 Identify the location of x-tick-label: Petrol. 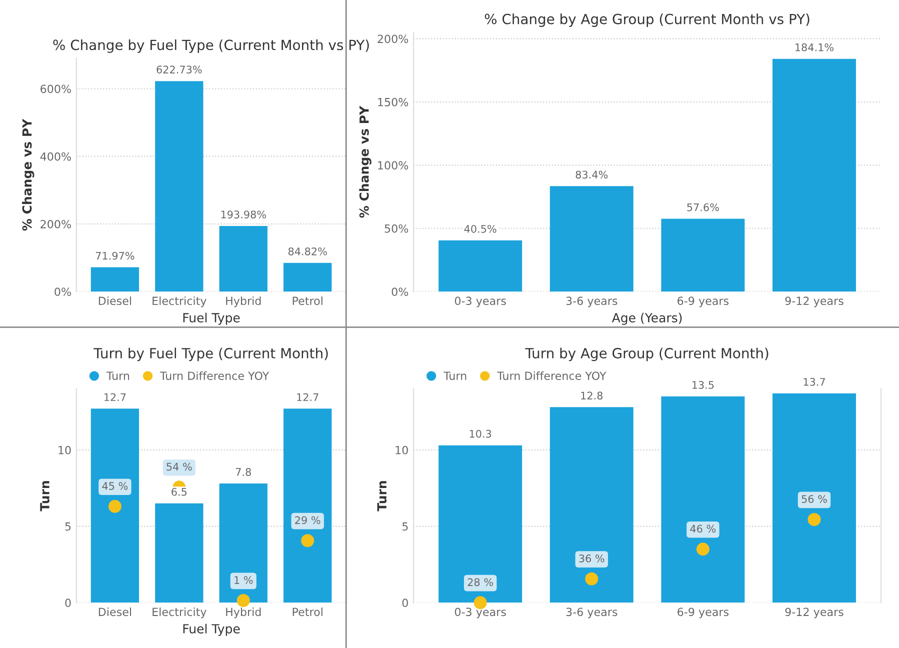
(307, 301).